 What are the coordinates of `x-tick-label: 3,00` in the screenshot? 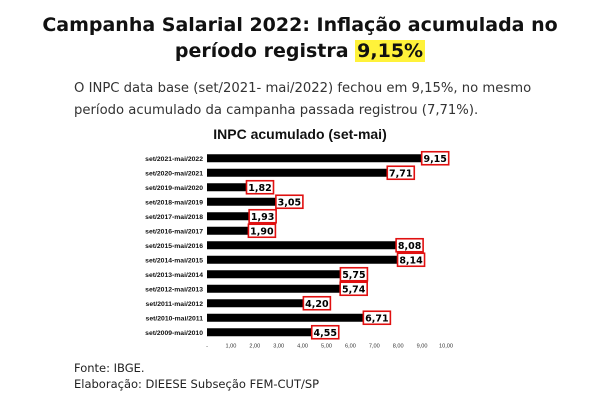 It's located at (278, 347).